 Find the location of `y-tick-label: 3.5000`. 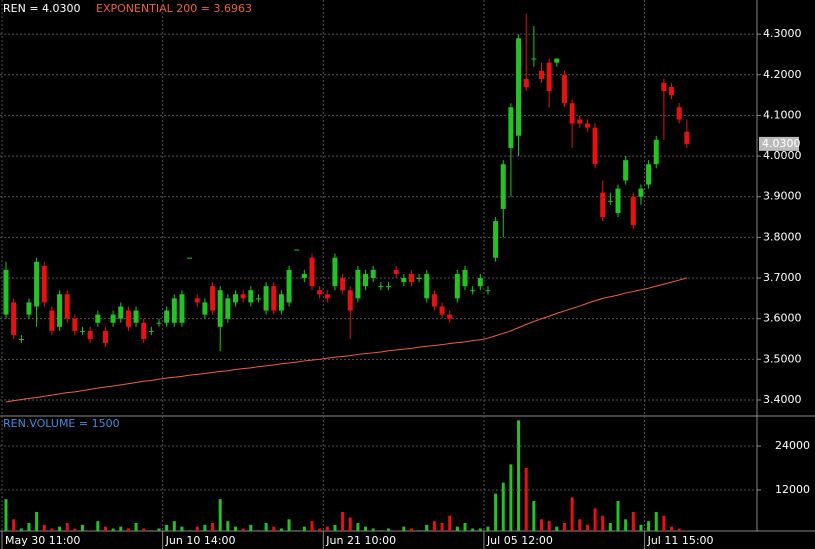

y-tick-label: 3.5000 is located at coordinates (782, 358).